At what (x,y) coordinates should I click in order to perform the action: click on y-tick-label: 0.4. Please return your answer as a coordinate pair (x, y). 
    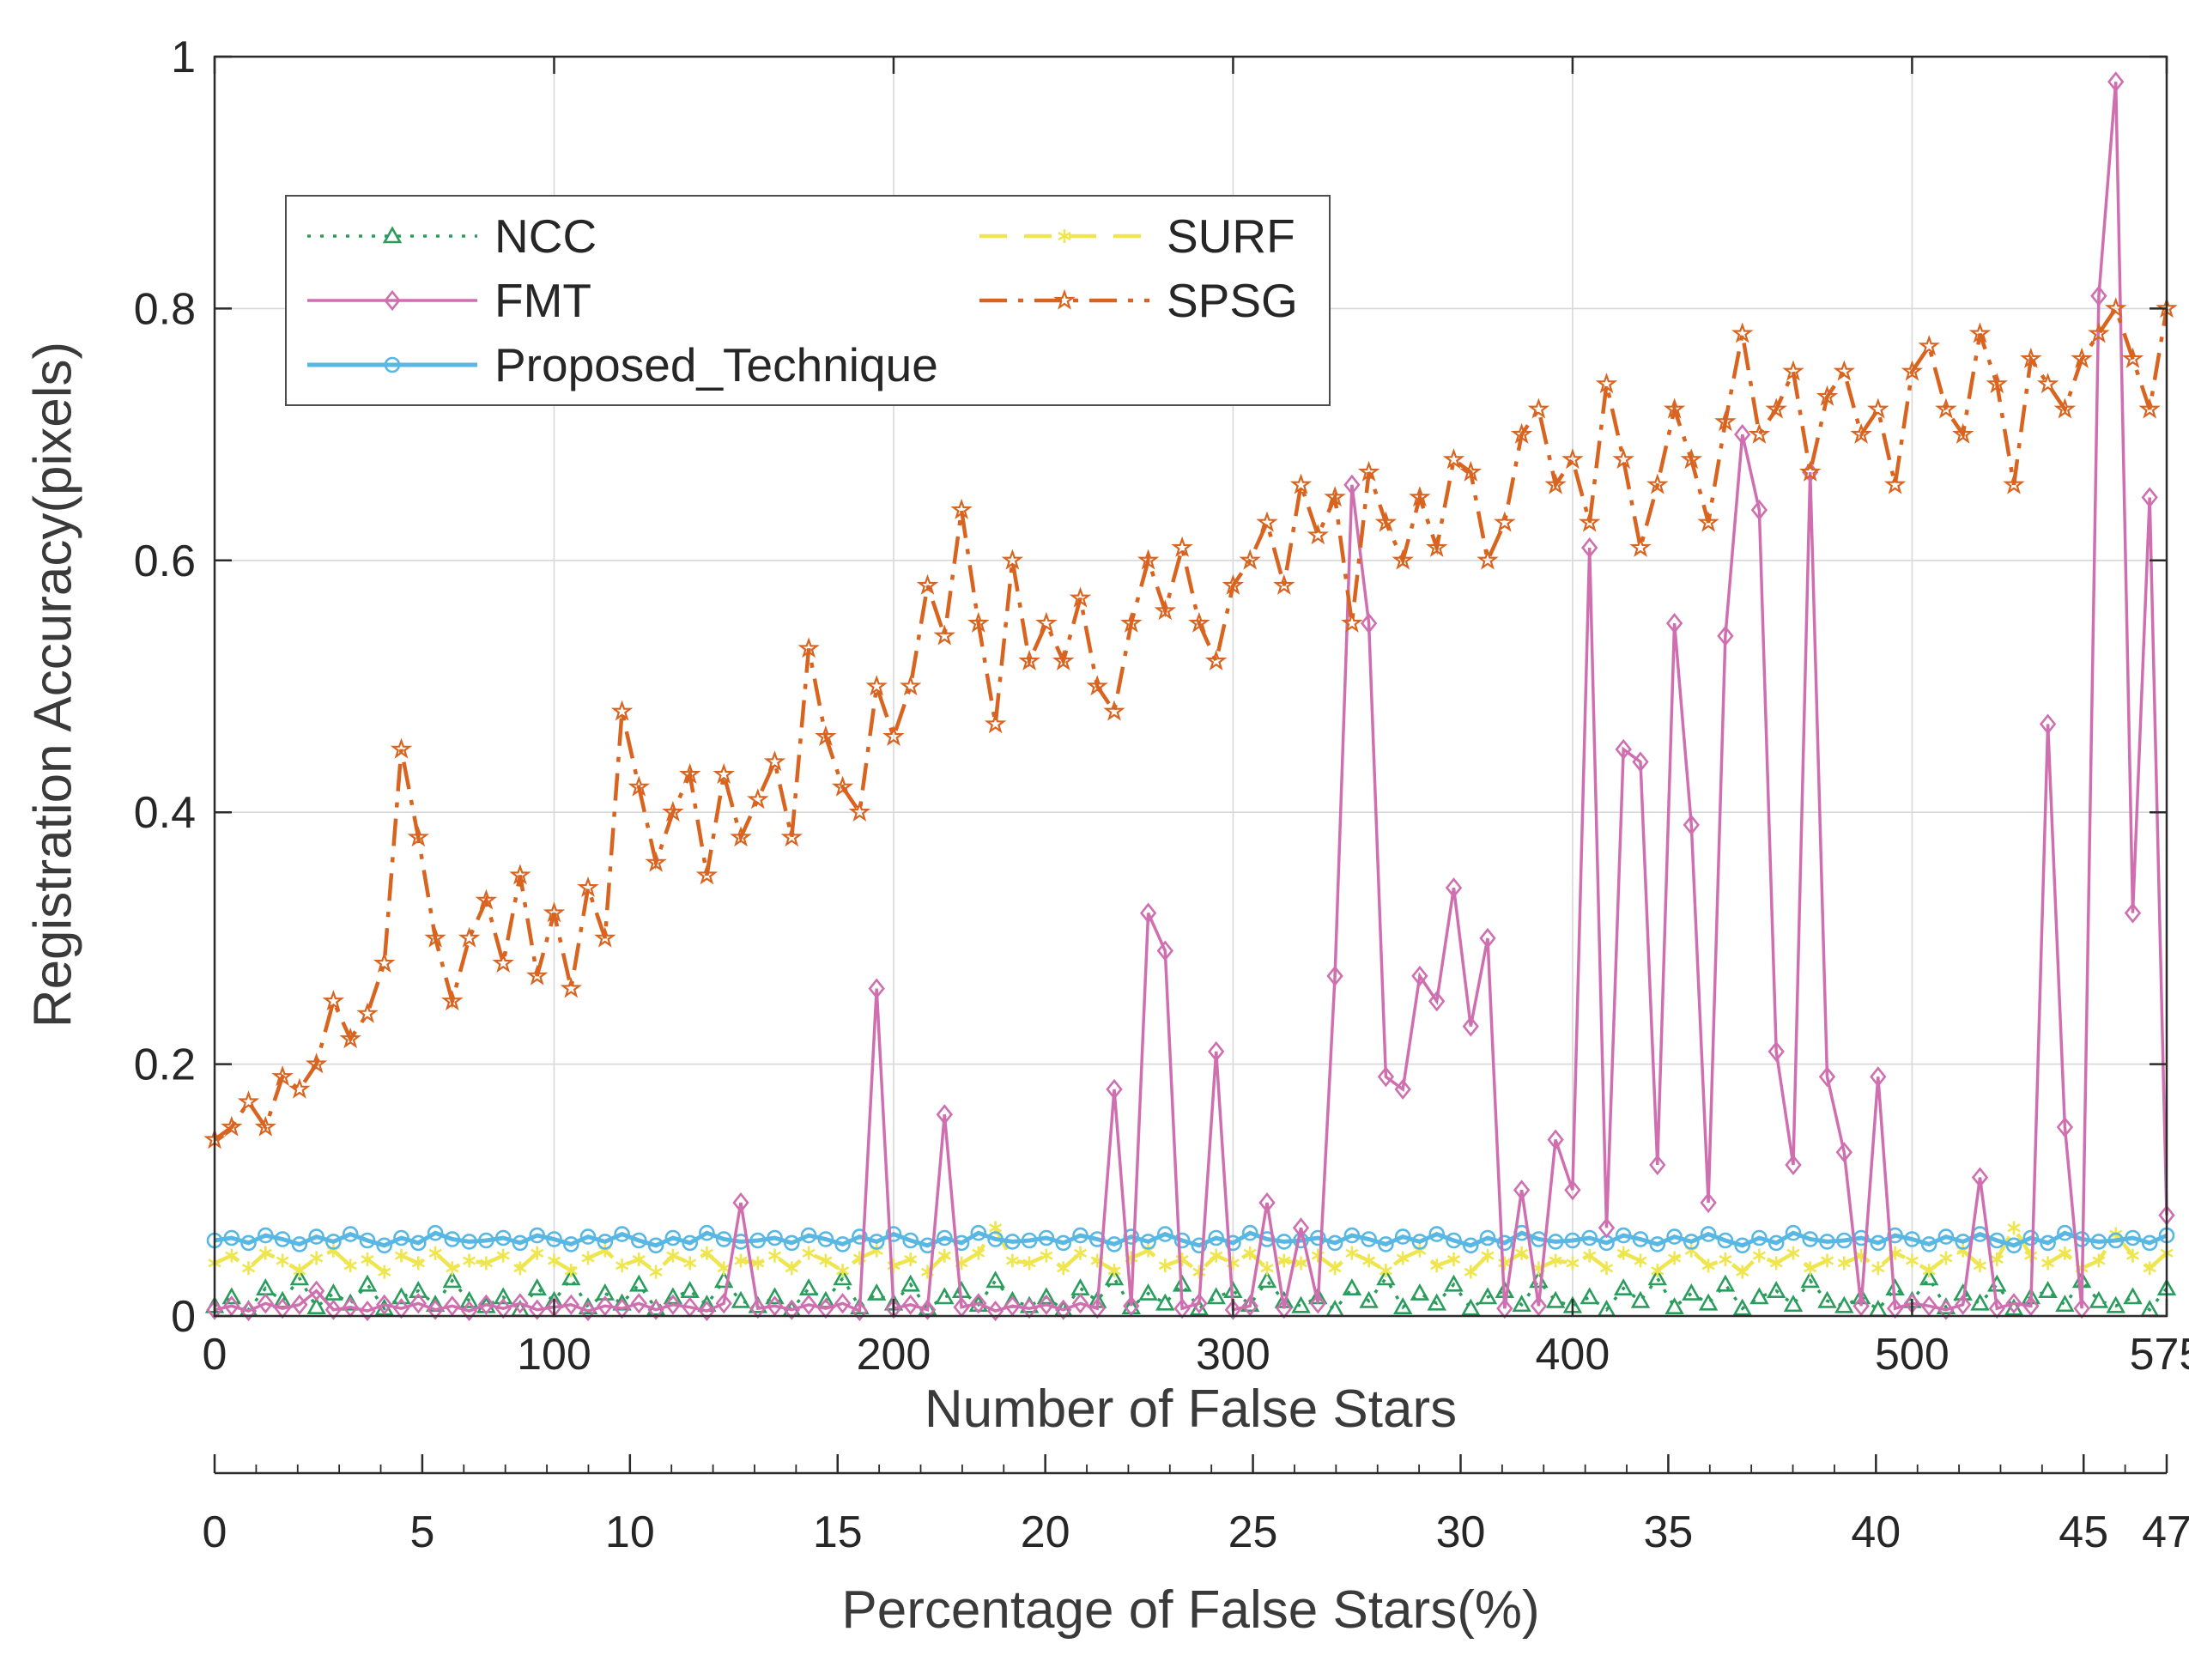
    Looking at the image, I should click on (165, 813).